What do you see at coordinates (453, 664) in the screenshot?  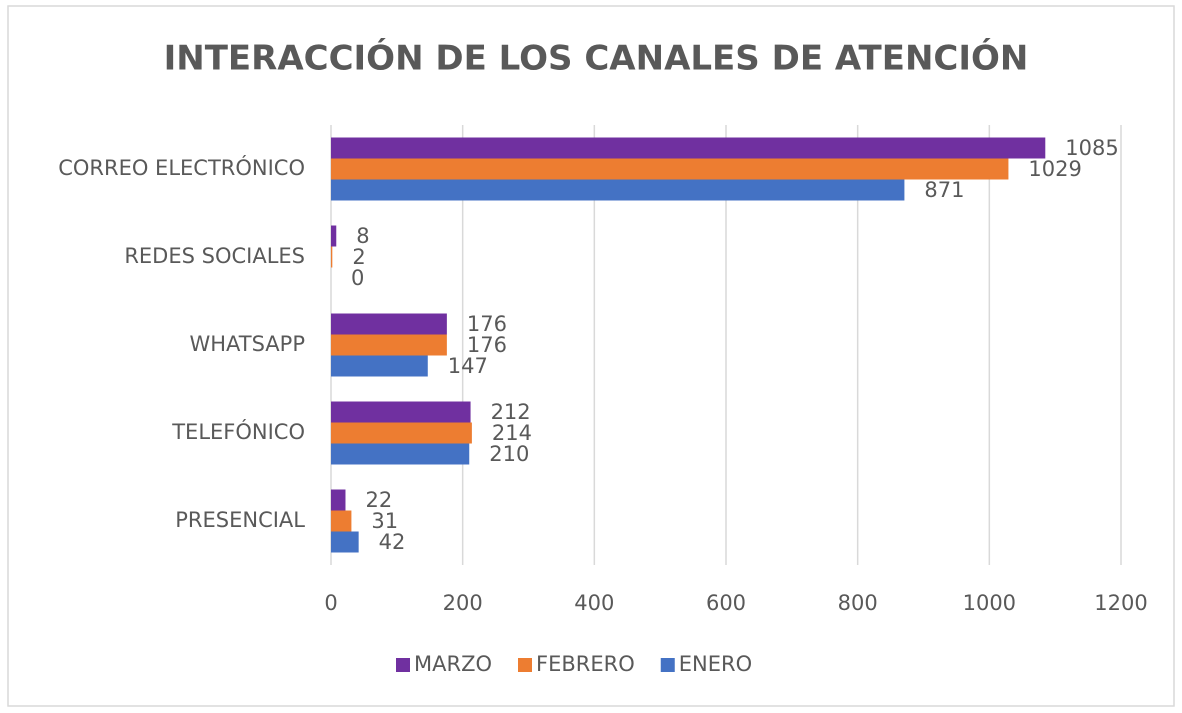 I see `legend-label: MARZO` at bounding box center [453, 664].